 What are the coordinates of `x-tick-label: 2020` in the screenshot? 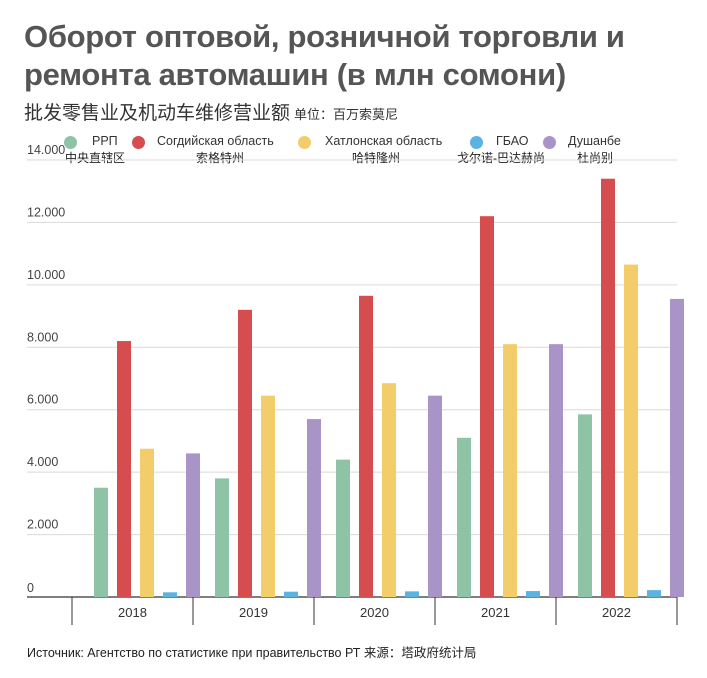 It's located at (374, 612).